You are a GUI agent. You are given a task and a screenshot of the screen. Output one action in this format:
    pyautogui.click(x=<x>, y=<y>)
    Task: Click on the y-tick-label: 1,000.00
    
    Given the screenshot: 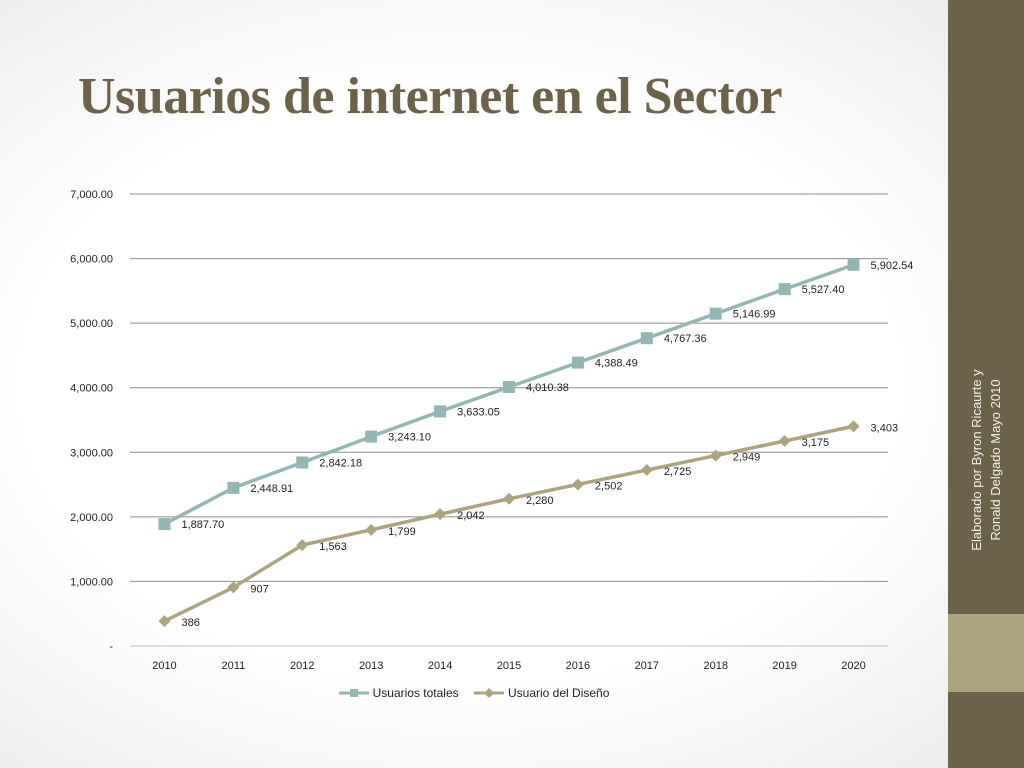 What is the action you would take?
    pyautogui.click(x=91, y=582)
    